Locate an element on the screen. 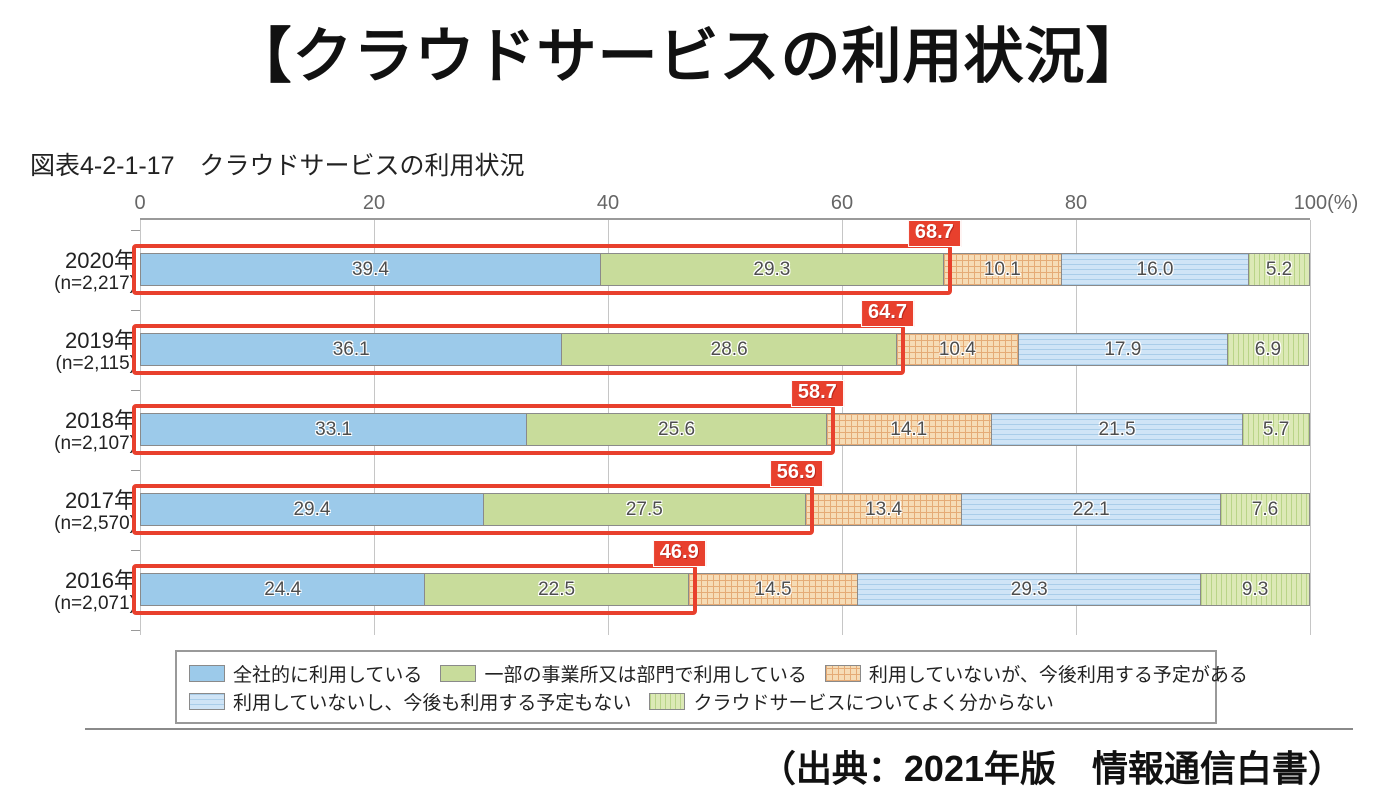  row-label: 2020年 (n=2,217) is located at coordinates (77, 271).